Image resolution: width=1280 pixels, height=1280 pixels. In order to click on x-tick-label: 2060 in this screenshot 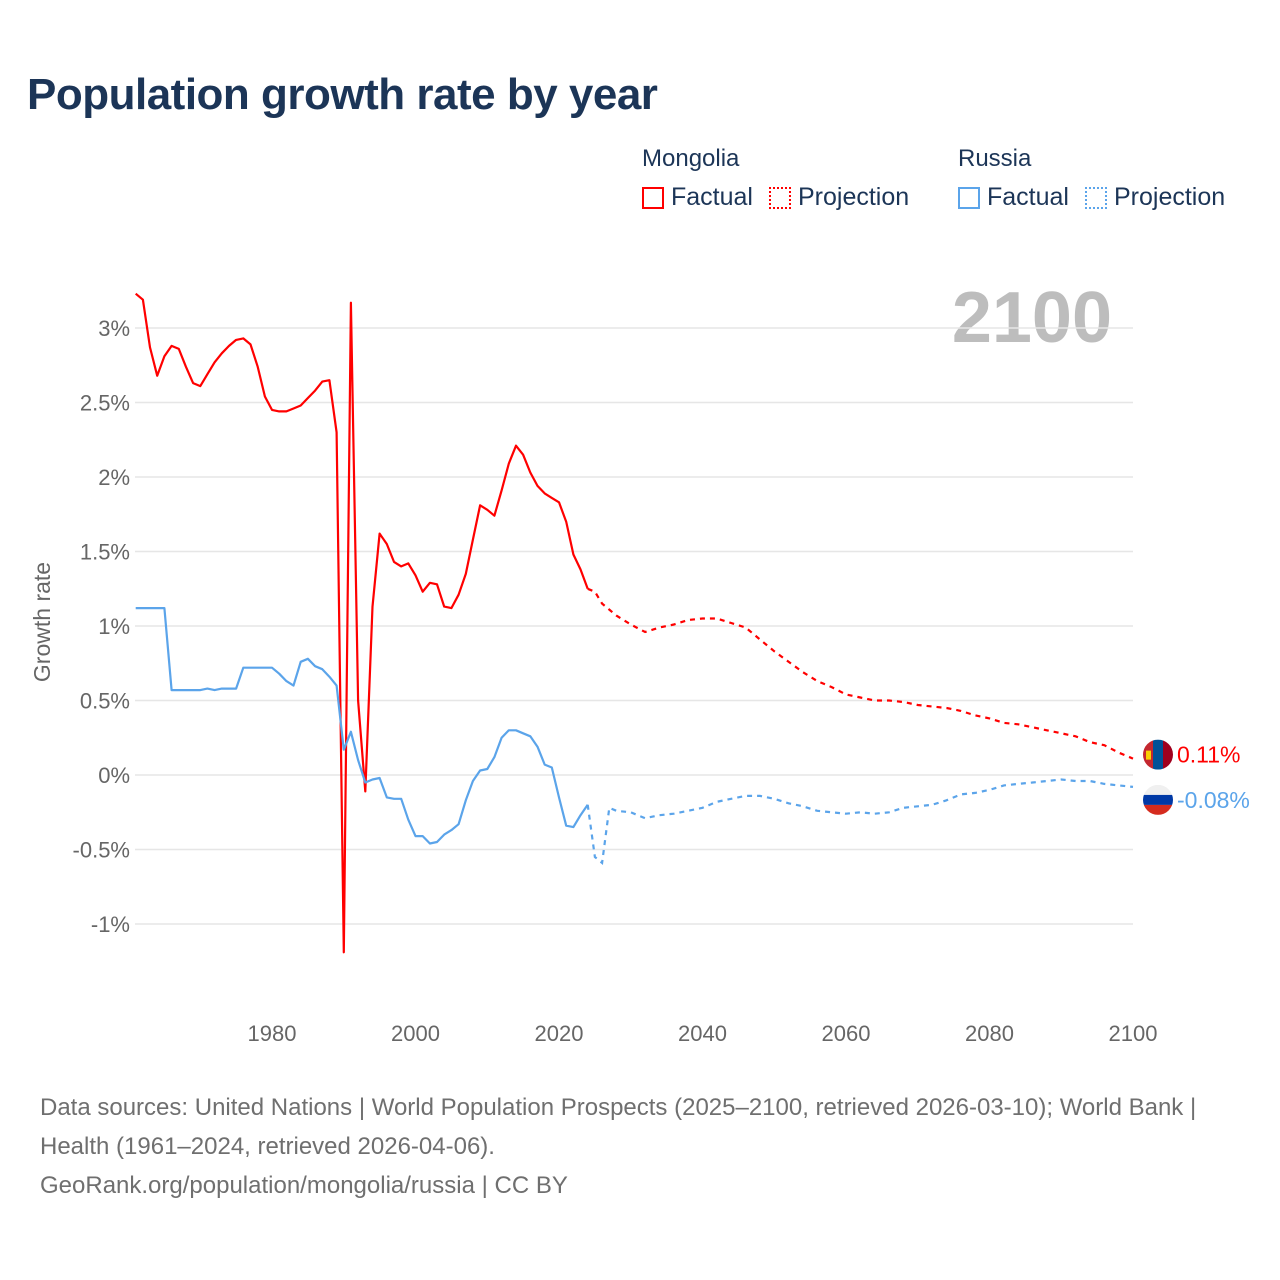, I will do `click(846, 1033)`.